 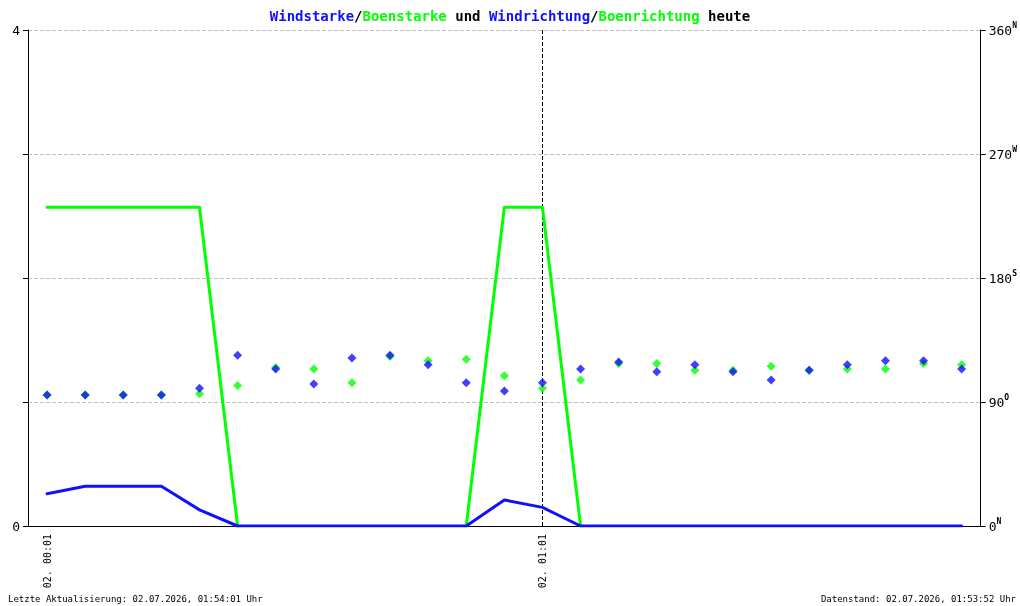 What do you see at coordinates (16, 526) in the screenshot?
I see `y-tick-label: 0` at bounding box center [16, 526].